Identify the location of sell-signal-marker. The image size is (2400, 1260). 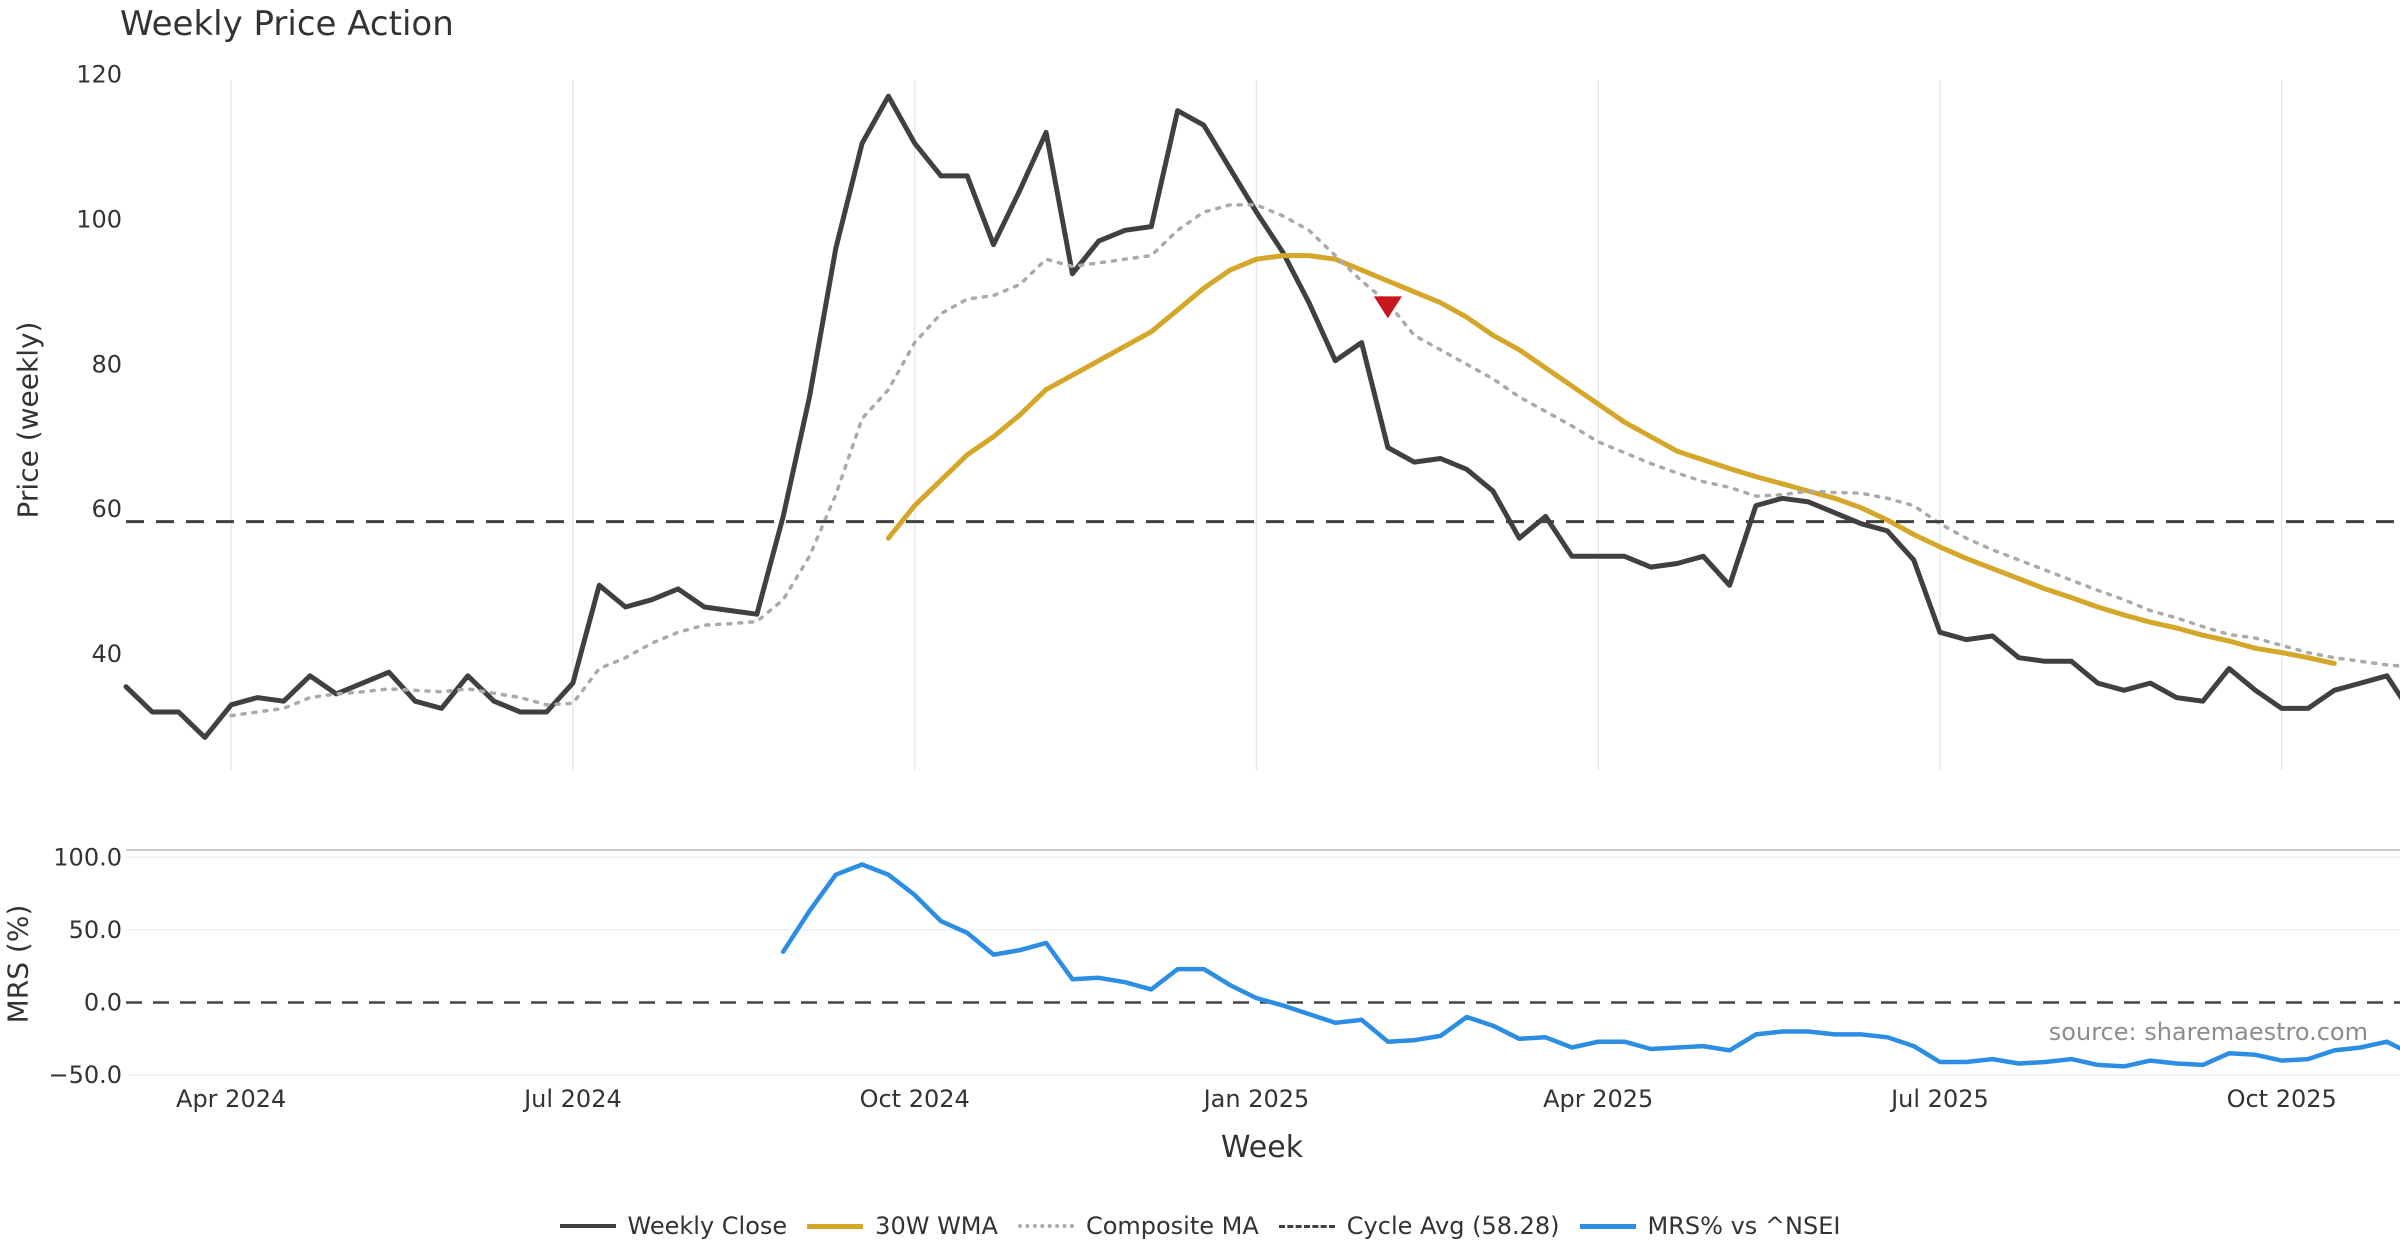
(1387, 307).